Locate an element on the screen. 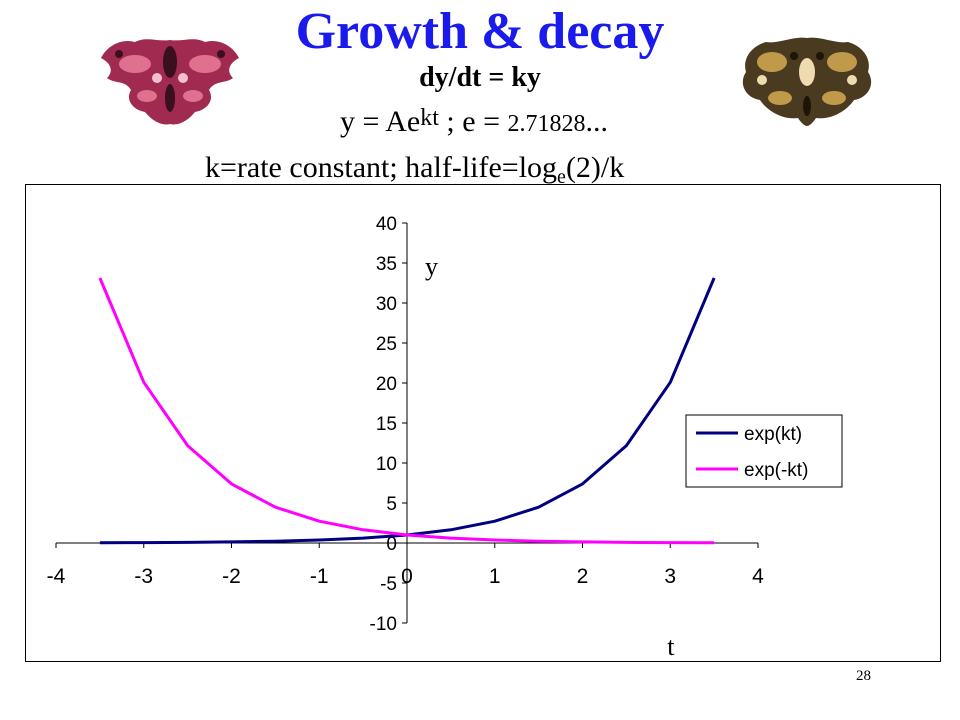 This screenshot has width=960, height=720. x-tick-label: 0 is located at coordinates (407, 576).